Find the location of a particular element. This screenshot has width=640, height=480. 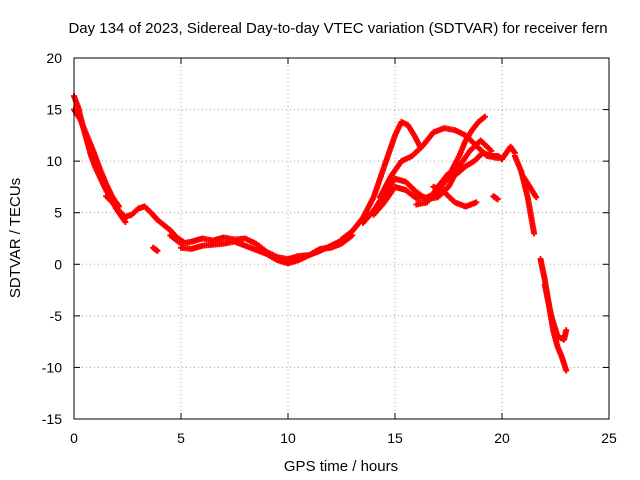

x-tick-label: 0 is located at coordinates (74, 438).